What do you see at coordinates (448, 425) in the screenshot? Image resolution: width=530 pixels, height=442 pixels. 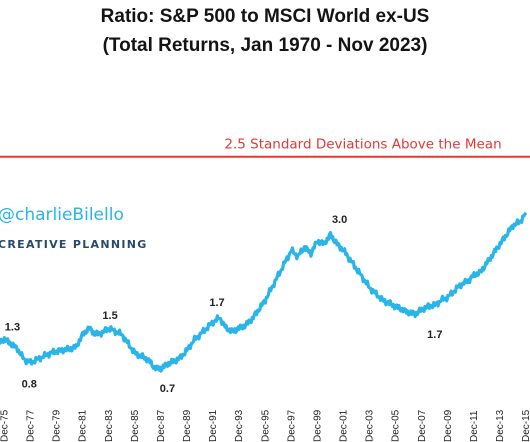 I see `x-tick-label: Dec-09` at bounding box center [448, 425].